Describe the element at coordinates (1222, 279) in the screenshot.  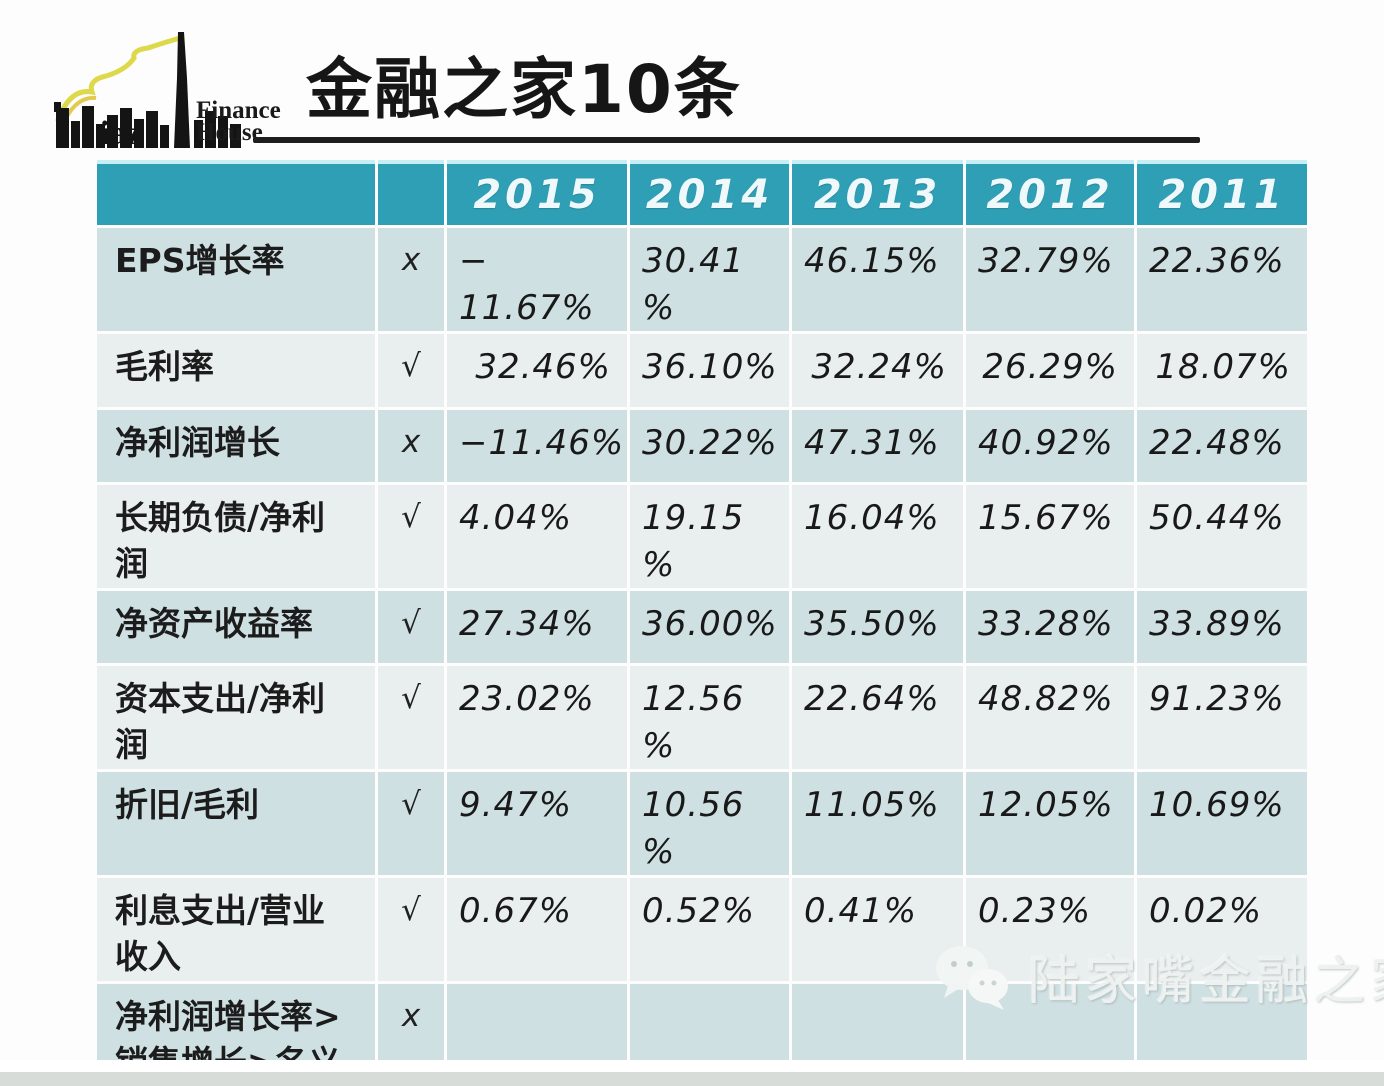
I see `value-cell: 22.36%` at that location.